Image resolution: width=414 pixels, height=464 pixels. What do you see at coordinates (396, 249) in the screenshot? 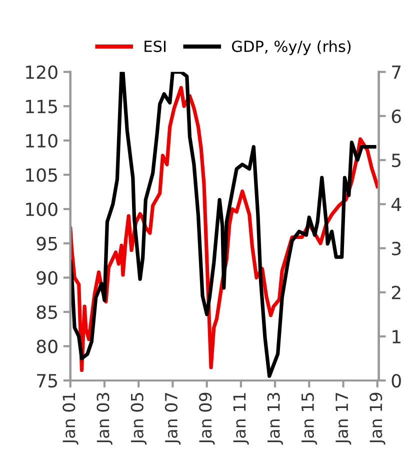
I see `y2-tick-label: 3` at bounding box center [396, 249].